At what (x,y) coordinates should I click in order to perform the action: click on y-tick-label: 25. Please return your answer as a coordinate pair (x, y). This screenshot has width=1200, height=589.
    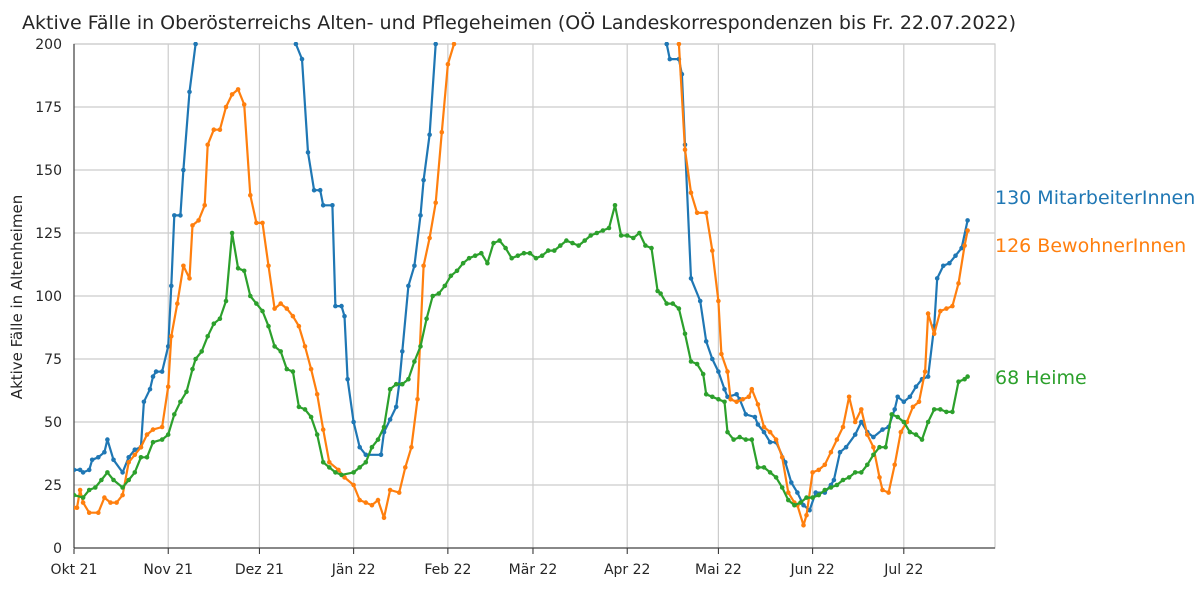
    Looking at the image, I should click on (53, 486).